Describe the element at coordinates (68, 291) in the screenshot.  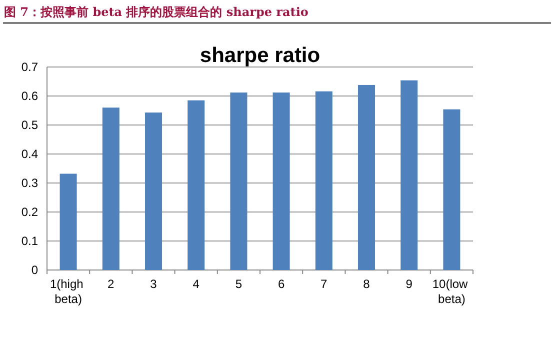
I see `x-tick-label: 1(high beta)` at that location.